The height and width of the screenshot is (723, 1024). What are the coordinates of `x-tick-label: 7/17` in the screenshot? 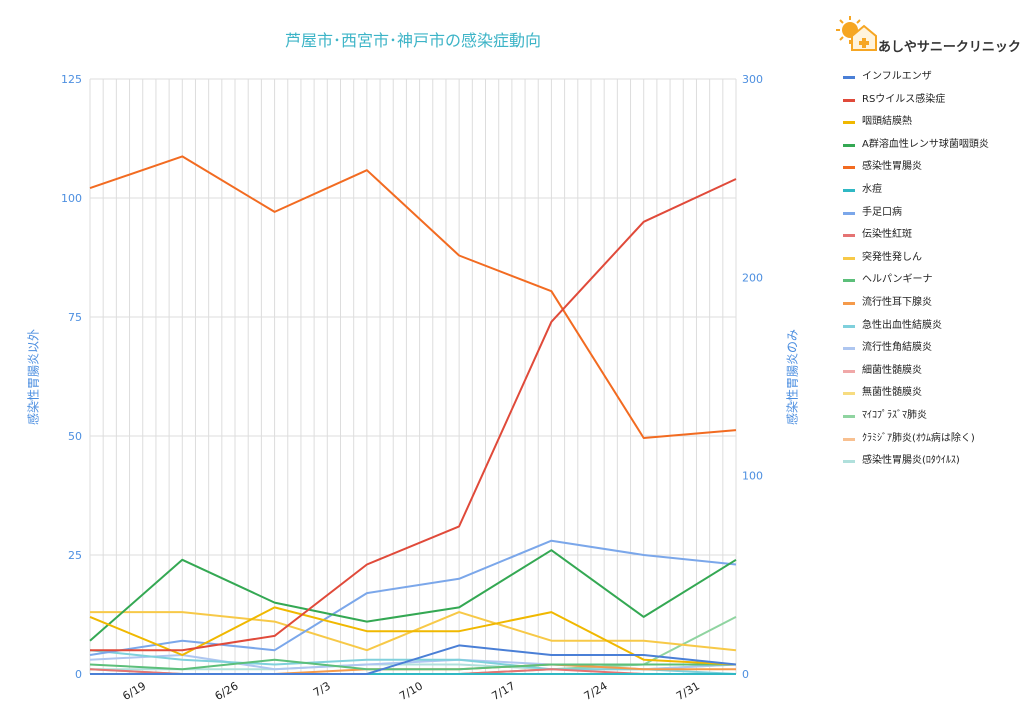 It's located at (503, 691).